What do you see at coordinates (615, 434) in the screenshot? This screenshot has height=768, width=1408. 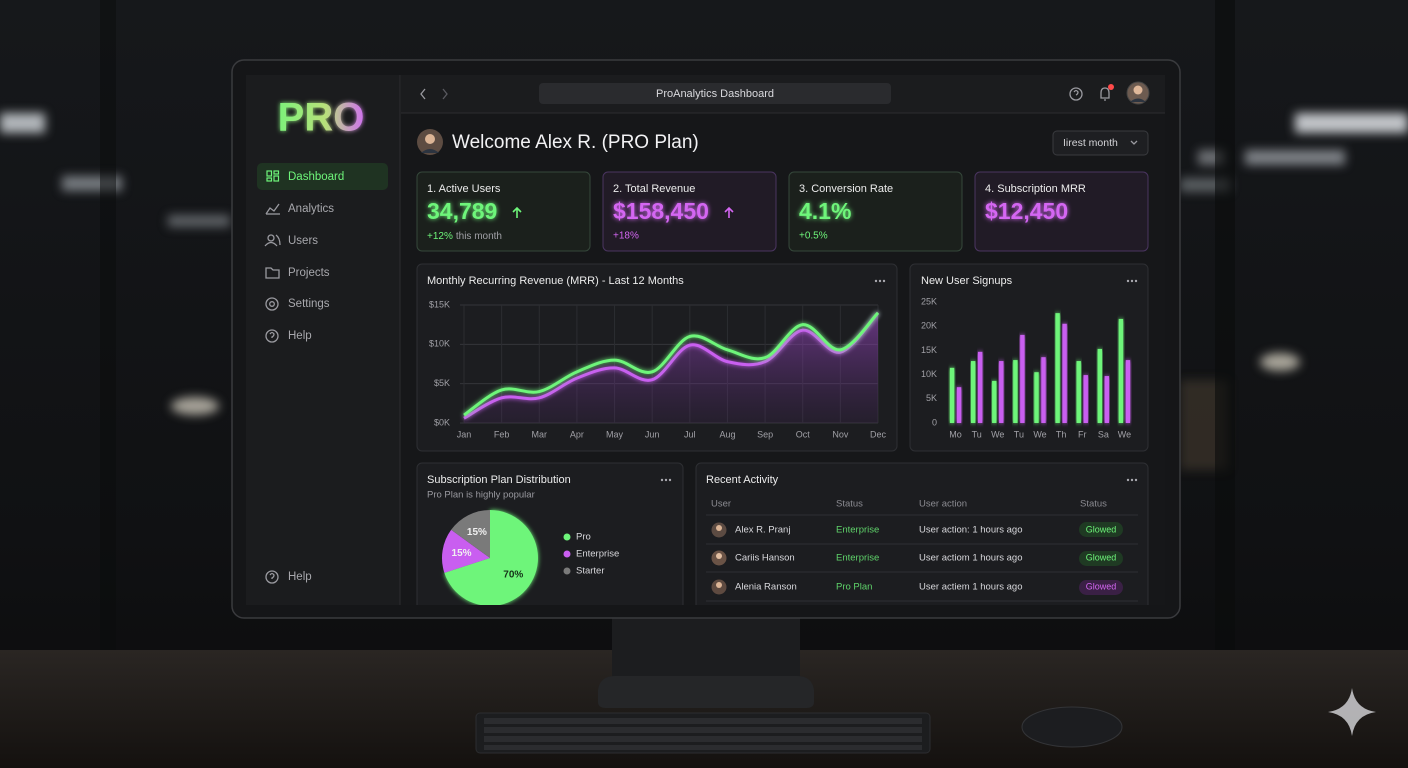 I see `x-tick-label: May` at bounding box center [615, 434].